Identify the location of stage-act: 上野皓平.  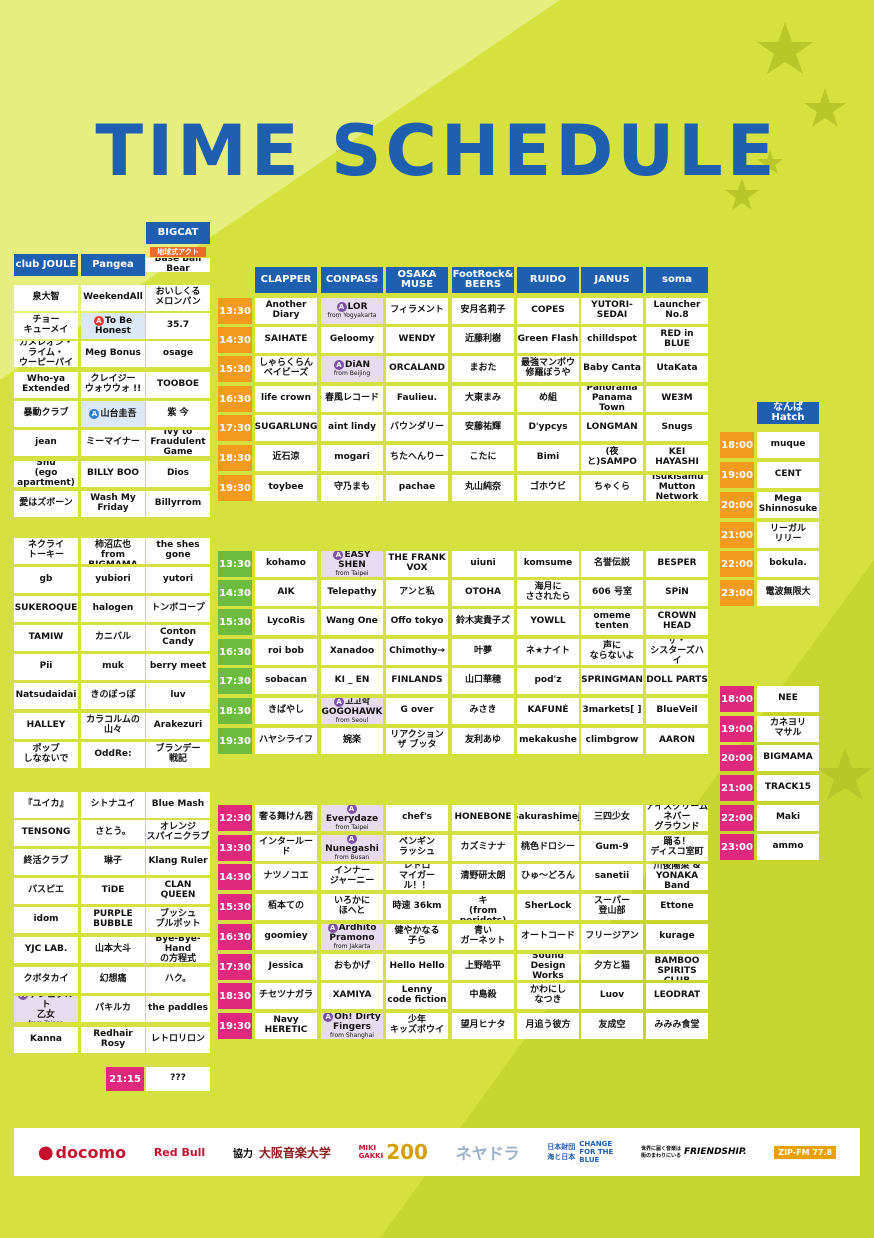
(483, 967).